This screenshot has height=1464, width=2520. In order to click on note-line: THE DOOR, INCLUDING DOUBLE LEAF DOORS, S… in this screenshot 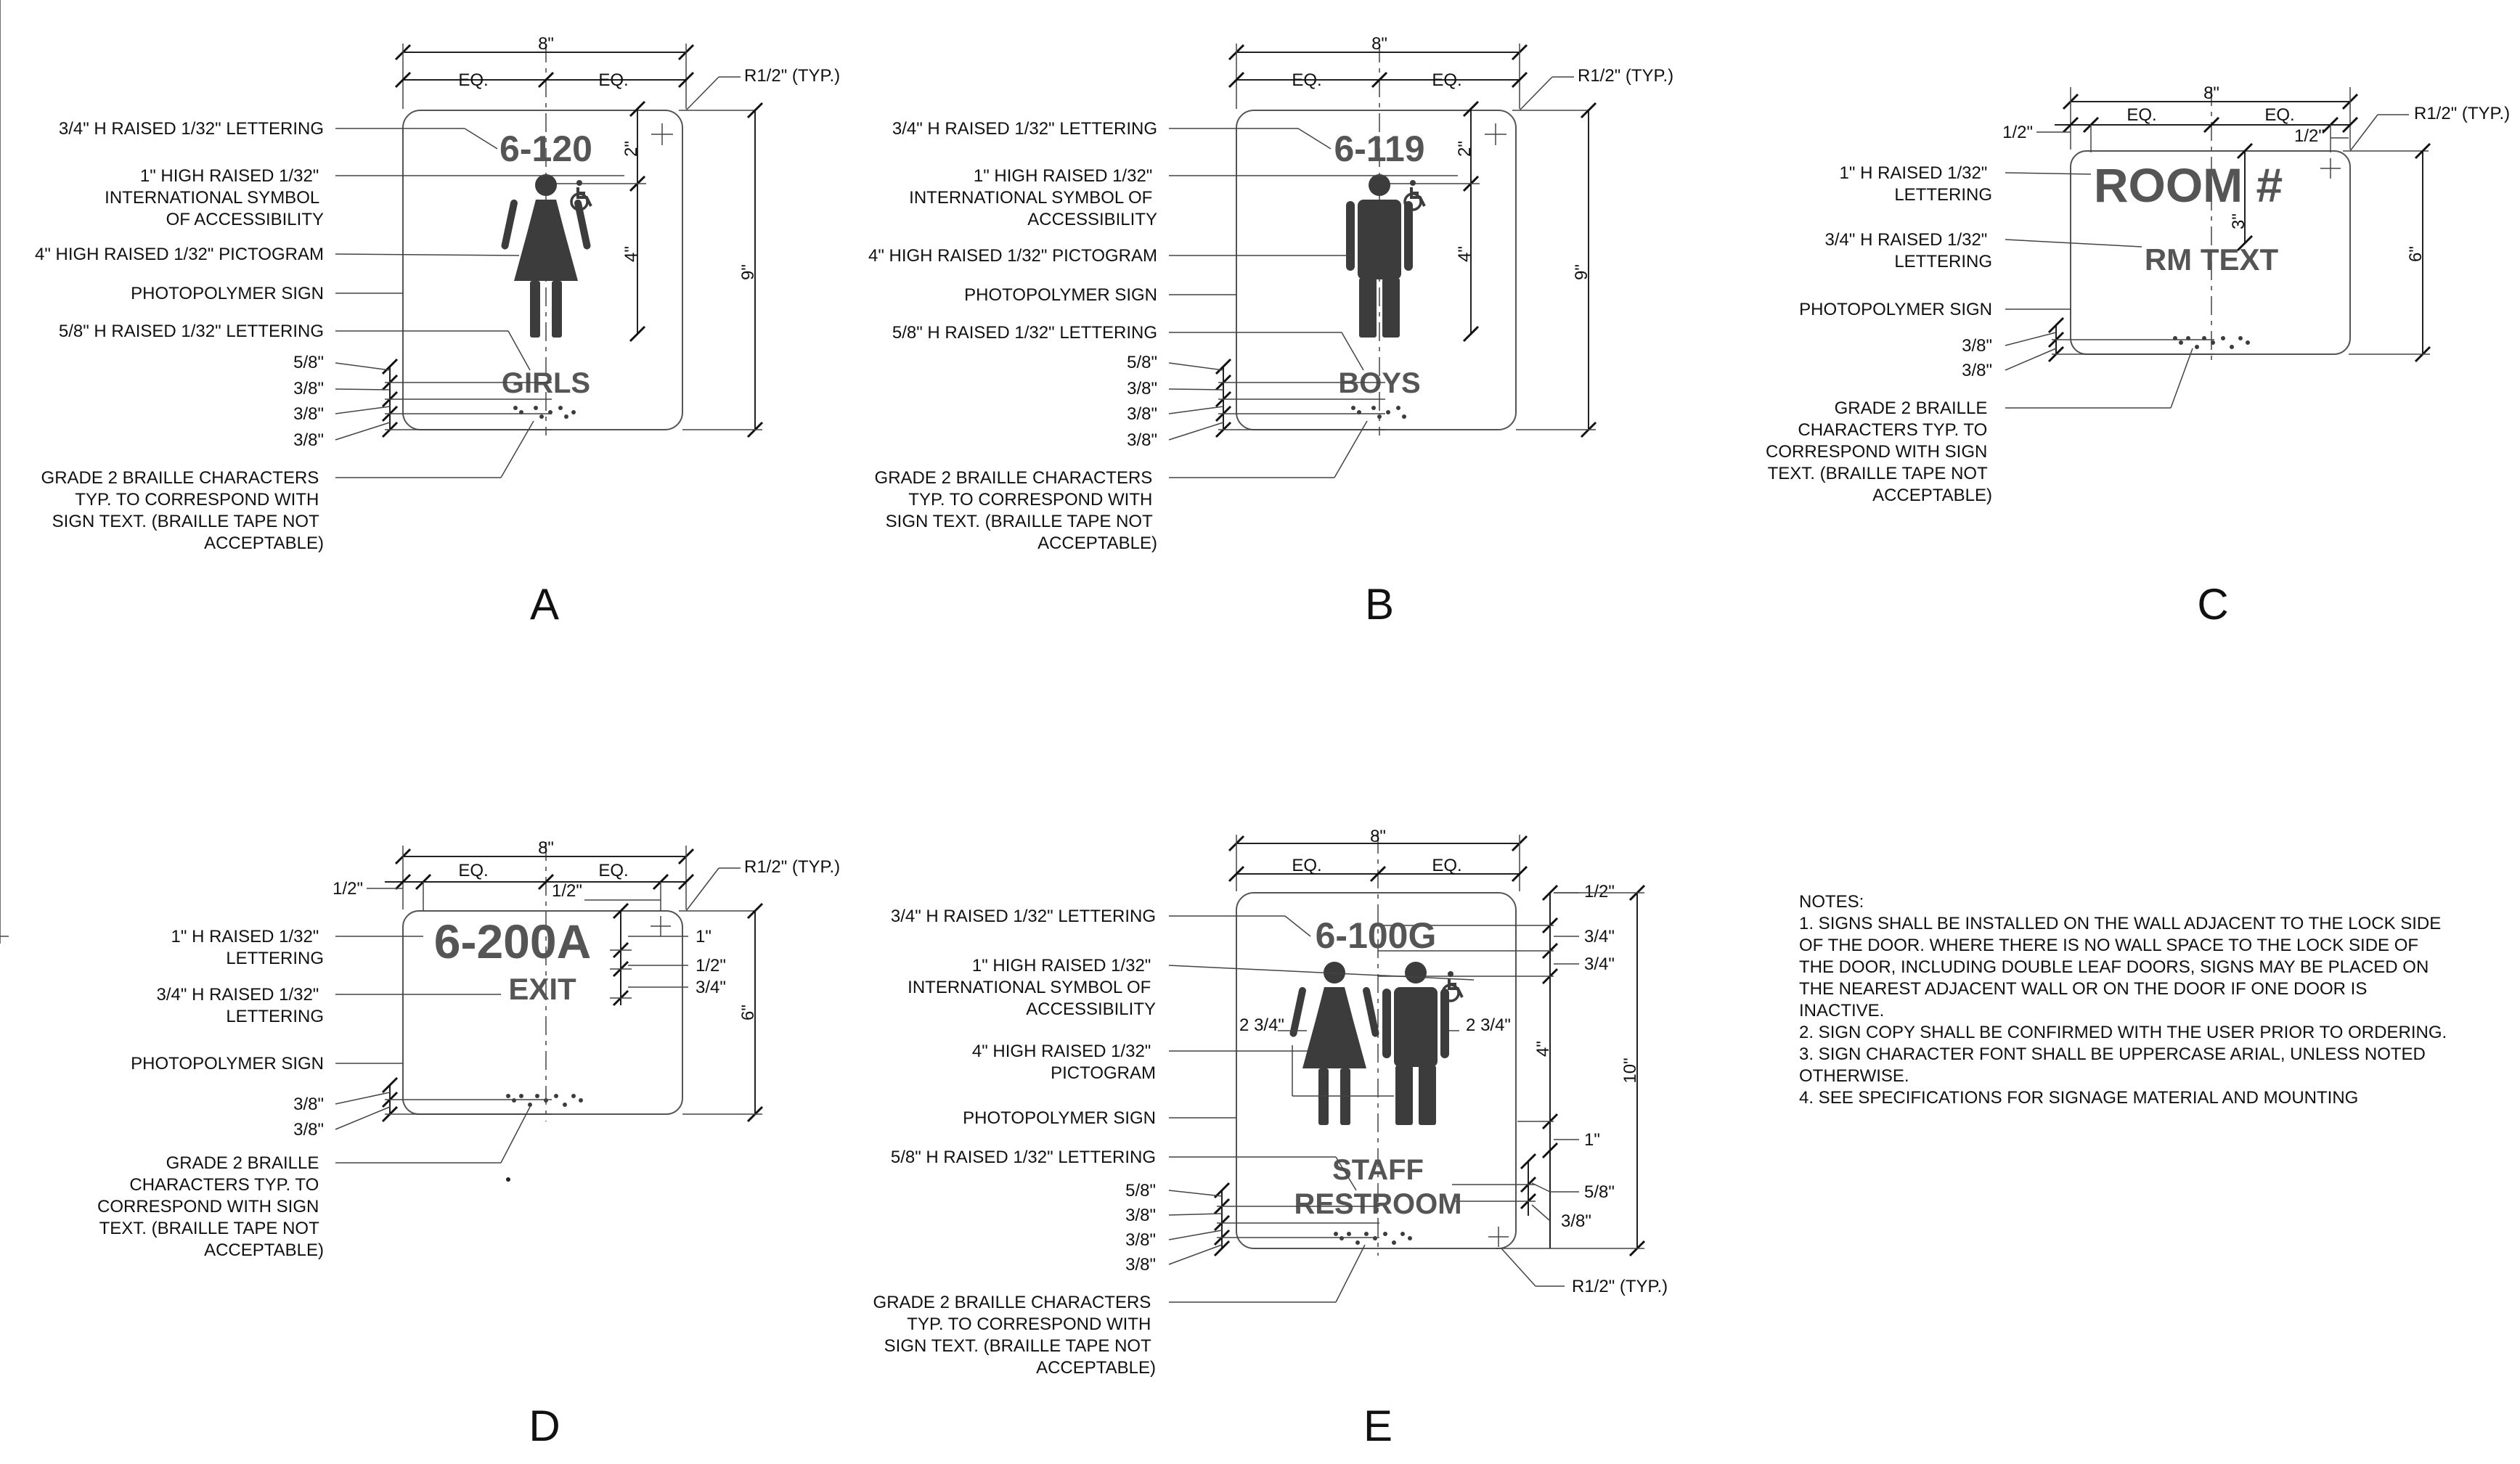, I will do `click(2114, 967)`.